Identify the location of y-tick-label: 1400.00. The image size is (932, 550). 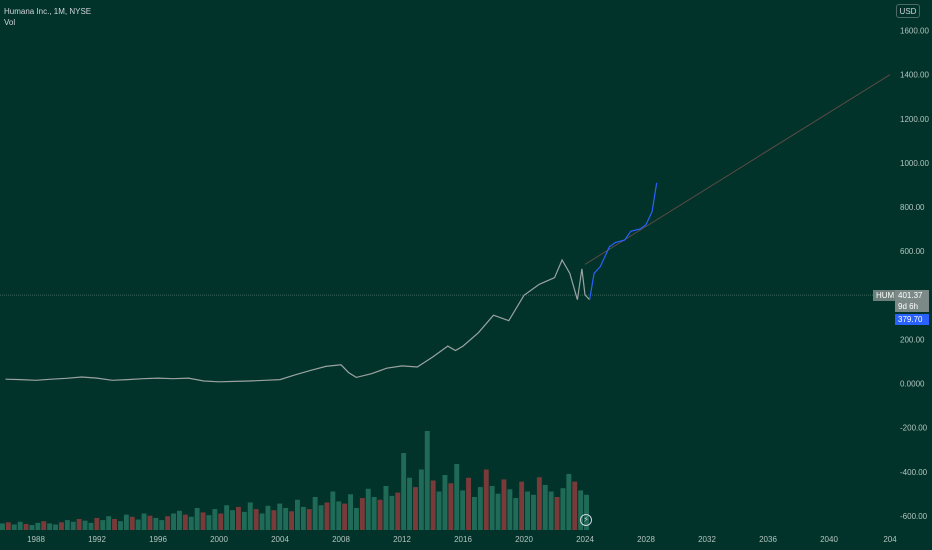
(914, 75).